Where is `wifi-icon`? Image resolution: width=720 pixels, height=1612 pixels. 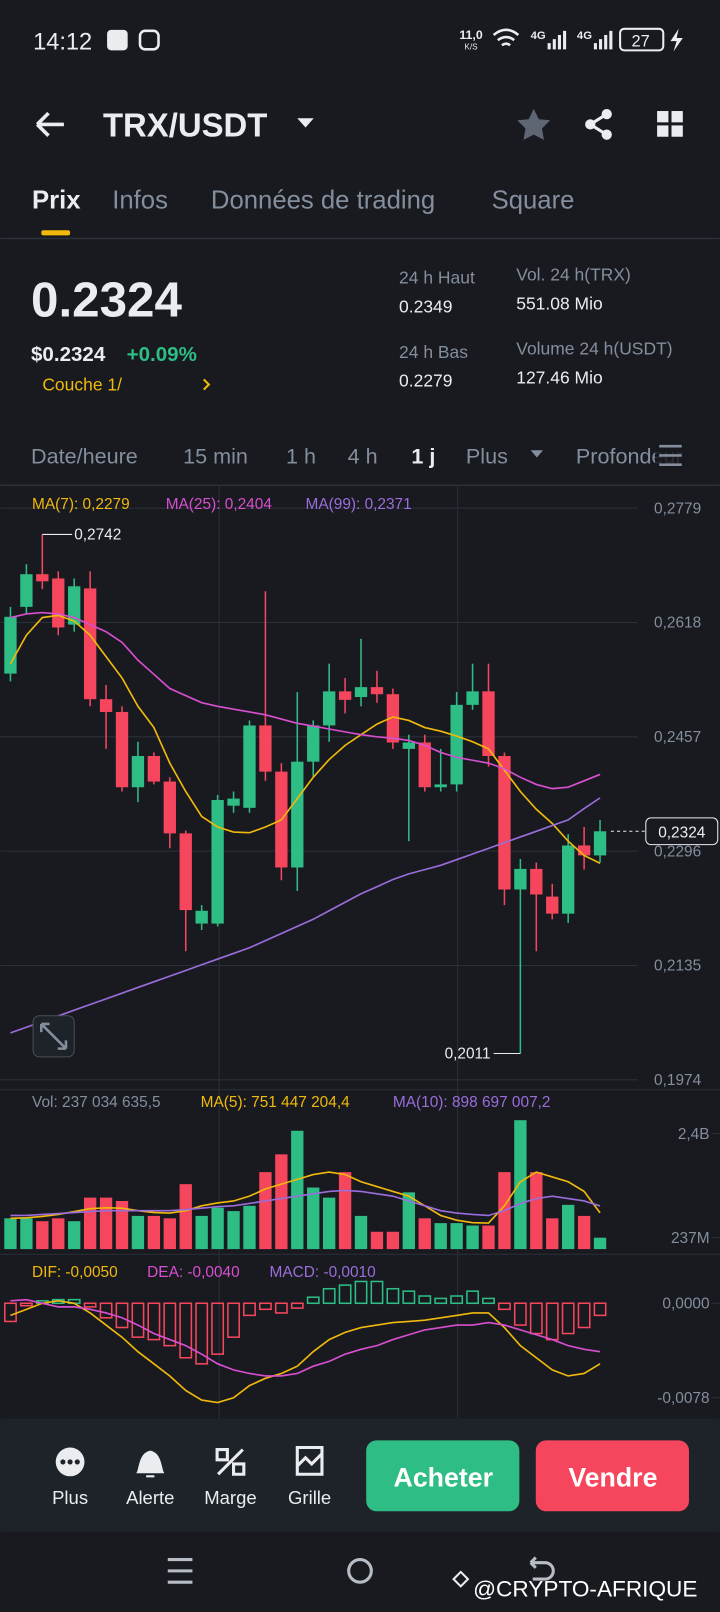
wifi-icon is located at coordinates (506, 37).